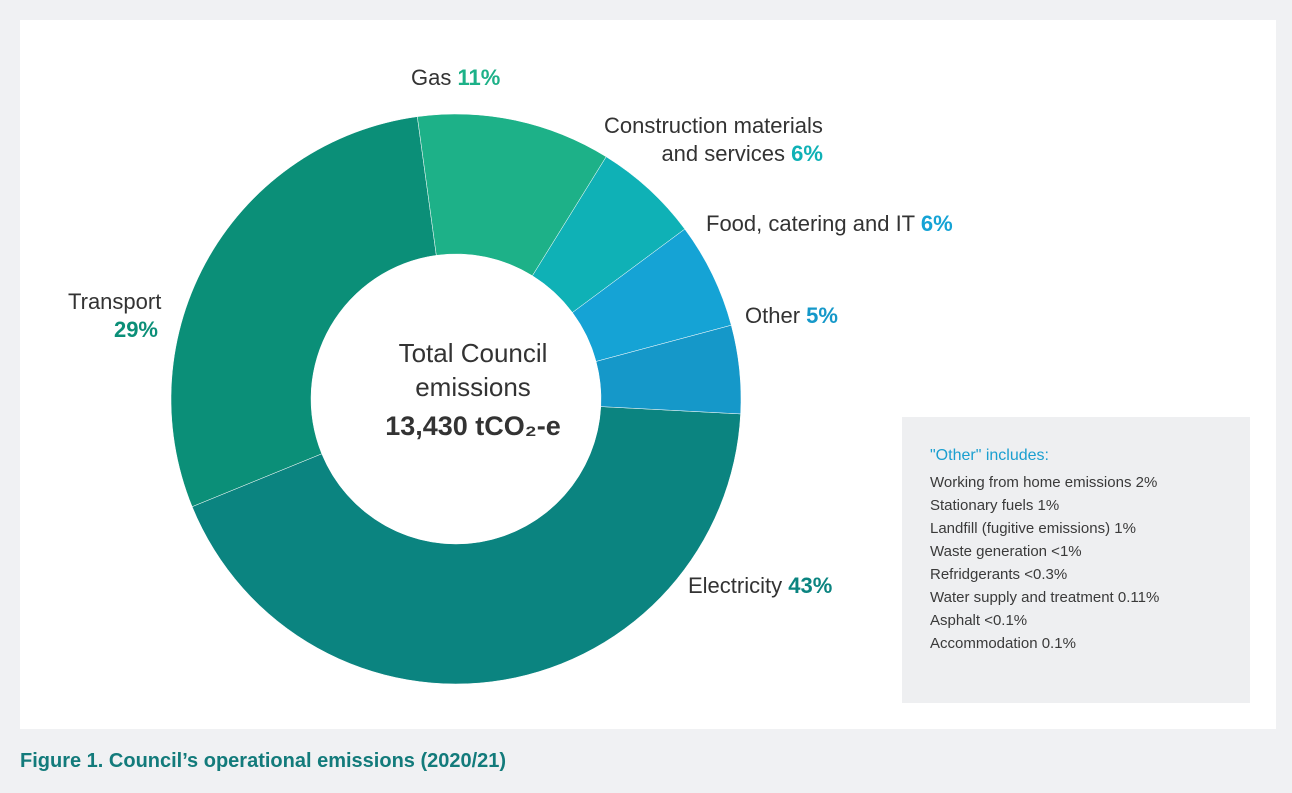 The height and width of the screenshot is (793, 1292). Describe the element at coordinates (512, 195) in the screenshot. I see `slice-gas` at that location.